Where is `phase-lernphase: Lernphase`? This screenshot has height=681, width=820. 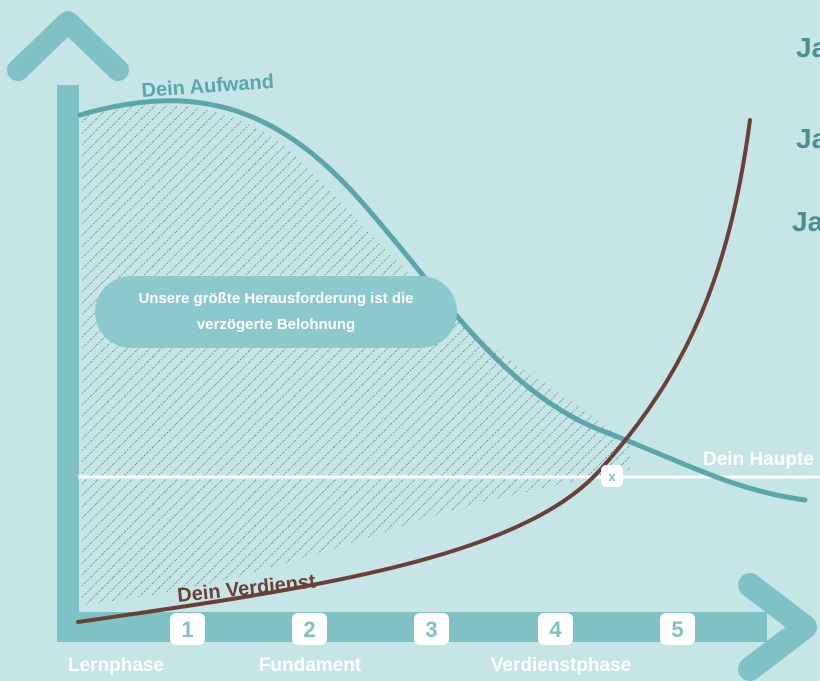
phase-lernphase: Lernphase is located at coordinates (116, 665).